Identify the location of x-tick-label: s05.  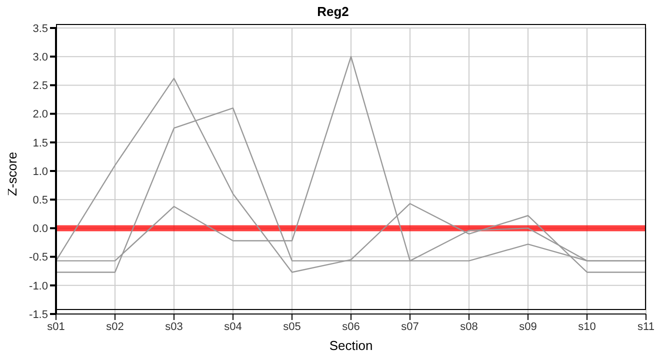
(292, 326).